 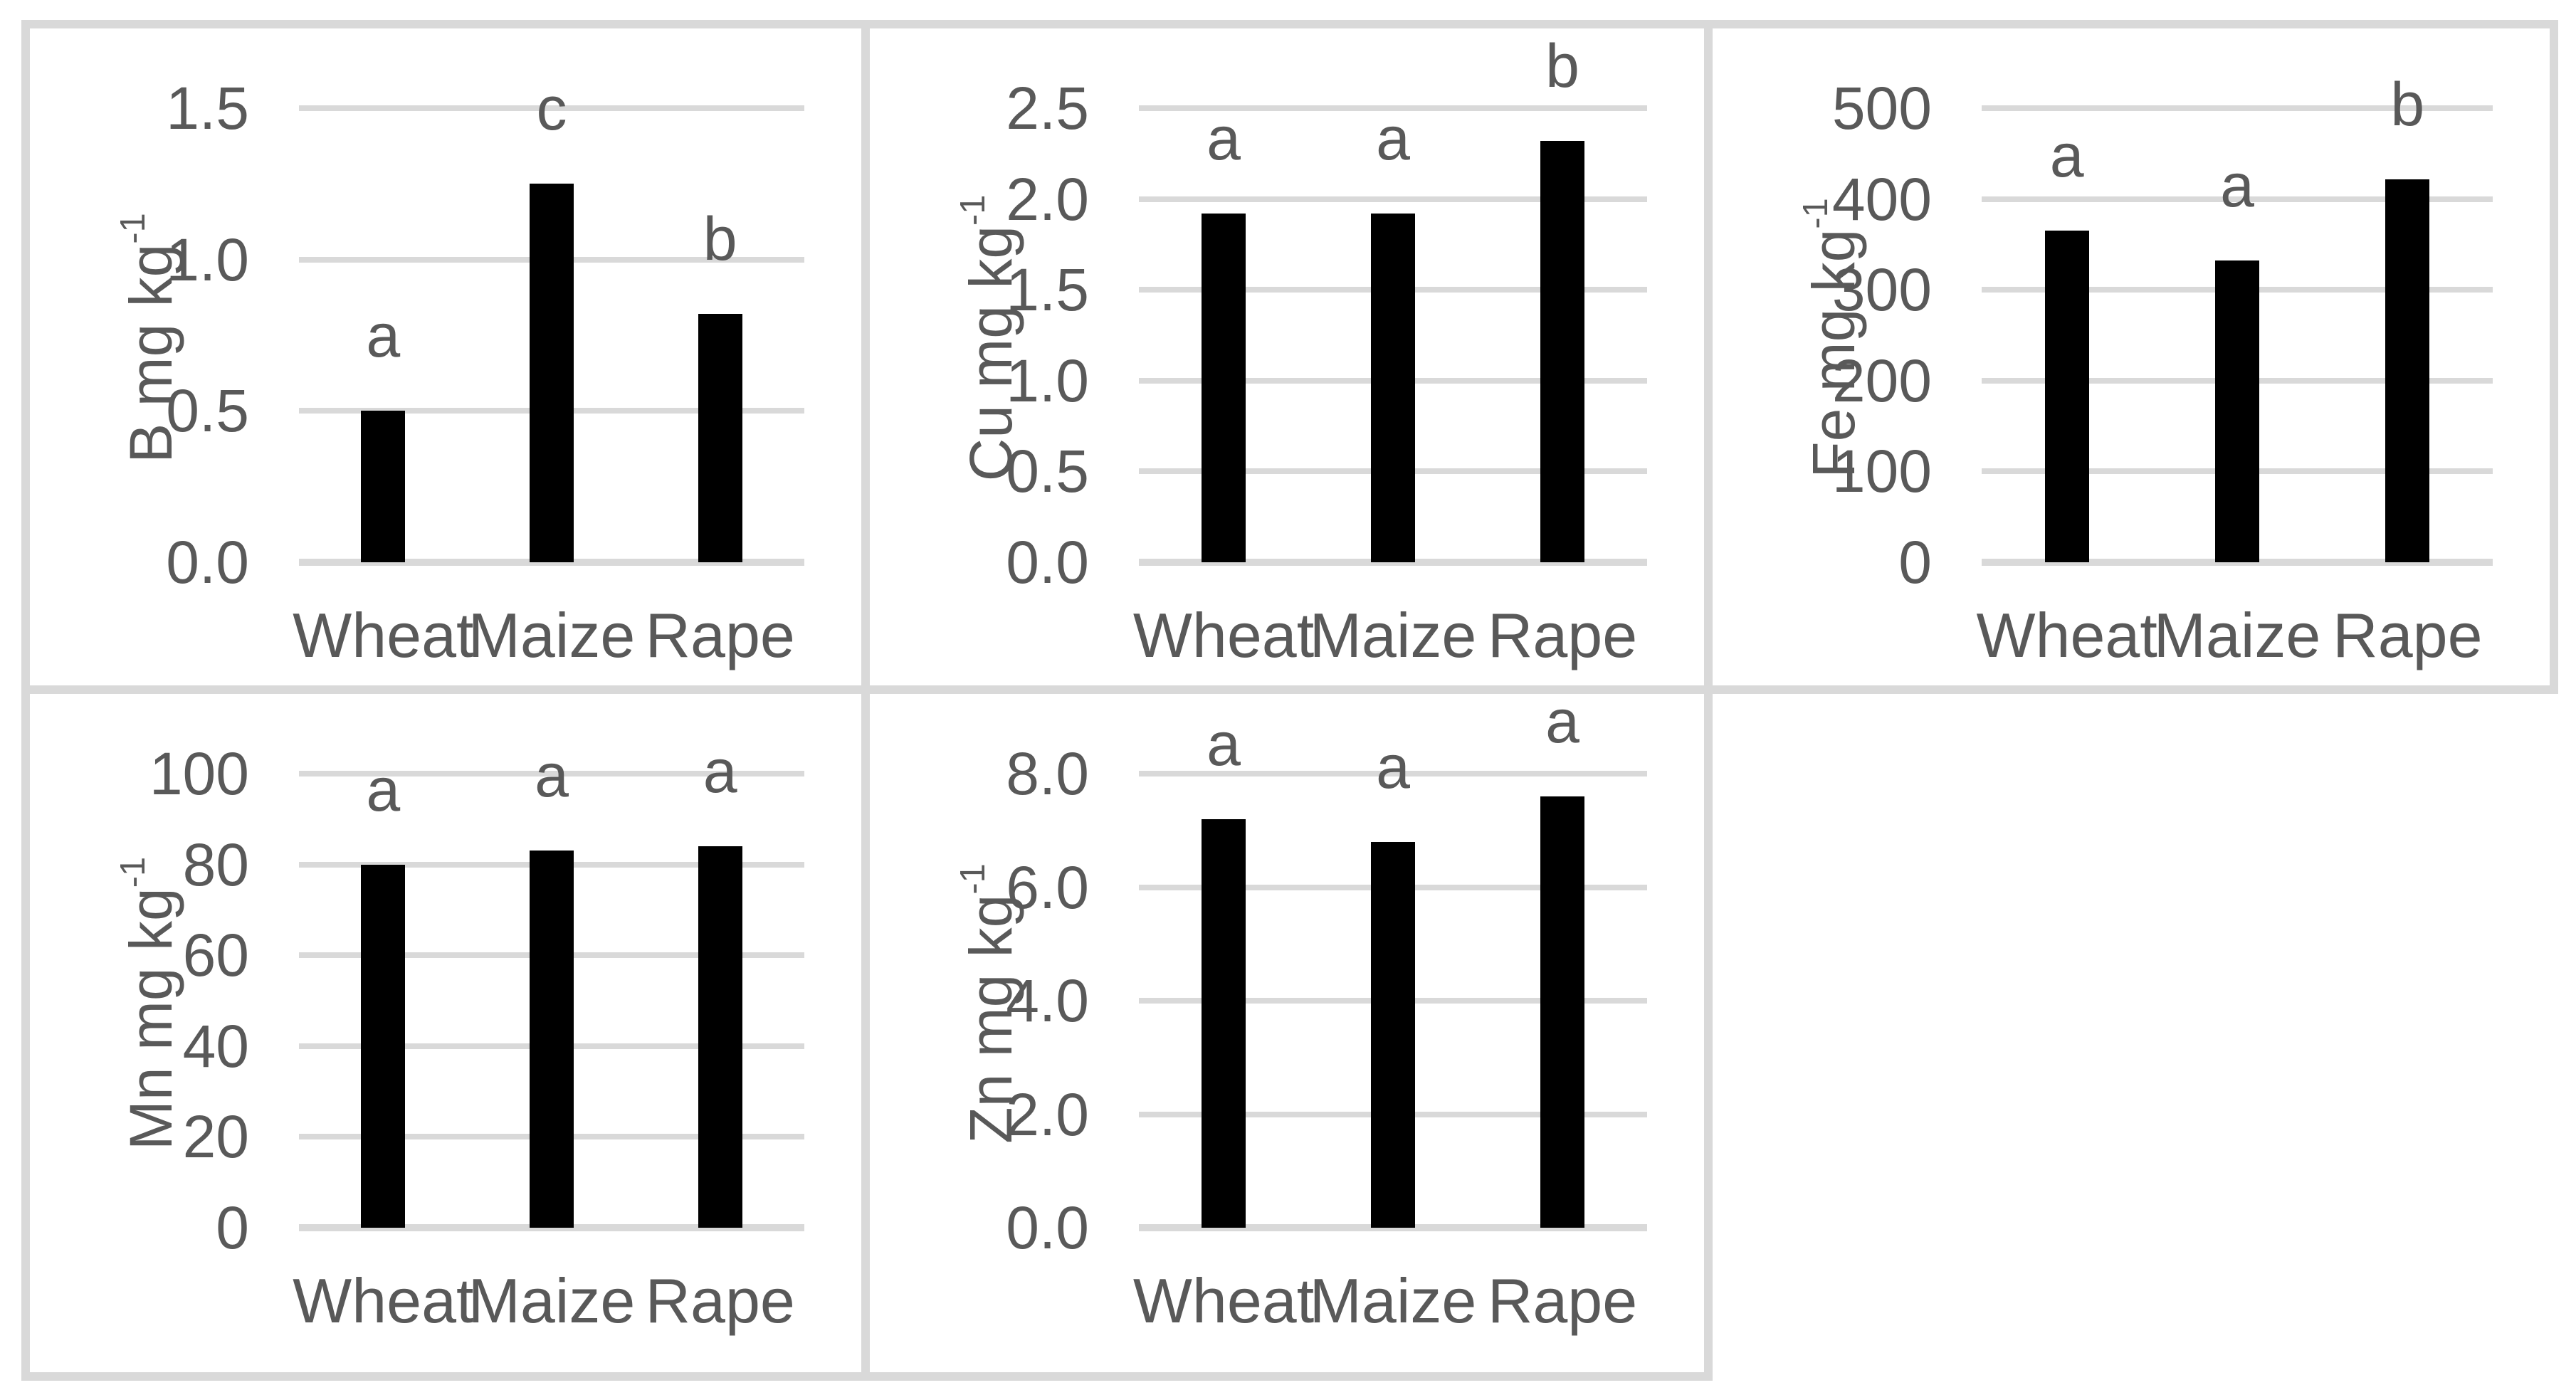 I want to click on sig-letter: c, so click(x=551, y=110).